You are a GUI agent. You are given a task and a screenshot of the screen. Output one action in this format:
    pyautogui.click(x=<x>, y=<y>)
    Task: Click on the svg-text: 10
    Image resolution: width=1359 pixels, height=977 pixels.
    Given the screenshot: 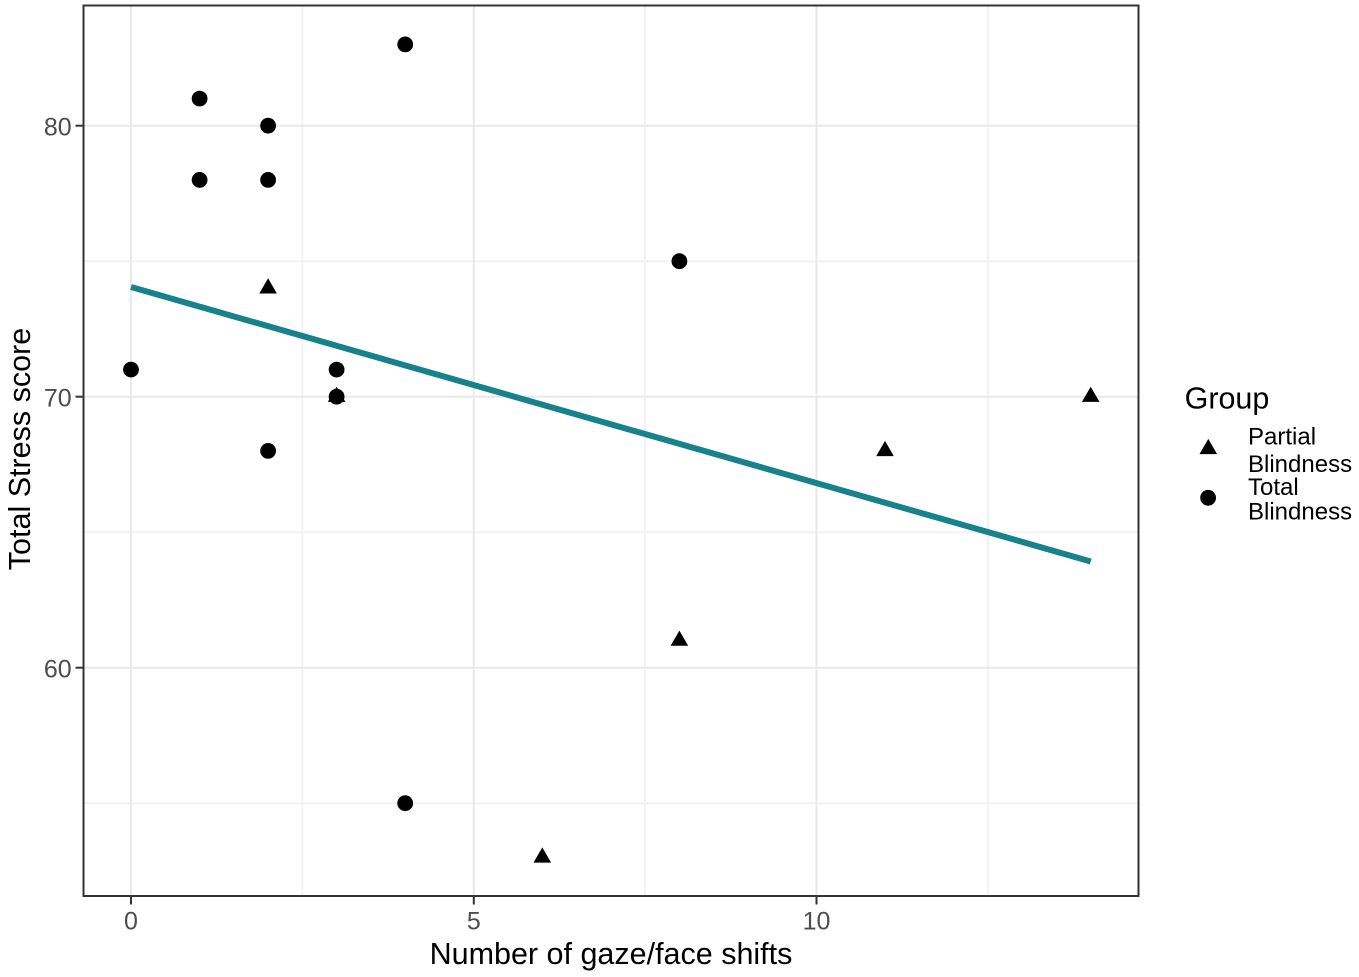 What is the action you would take?
    pyautogui.click(x=817, y=922)
    